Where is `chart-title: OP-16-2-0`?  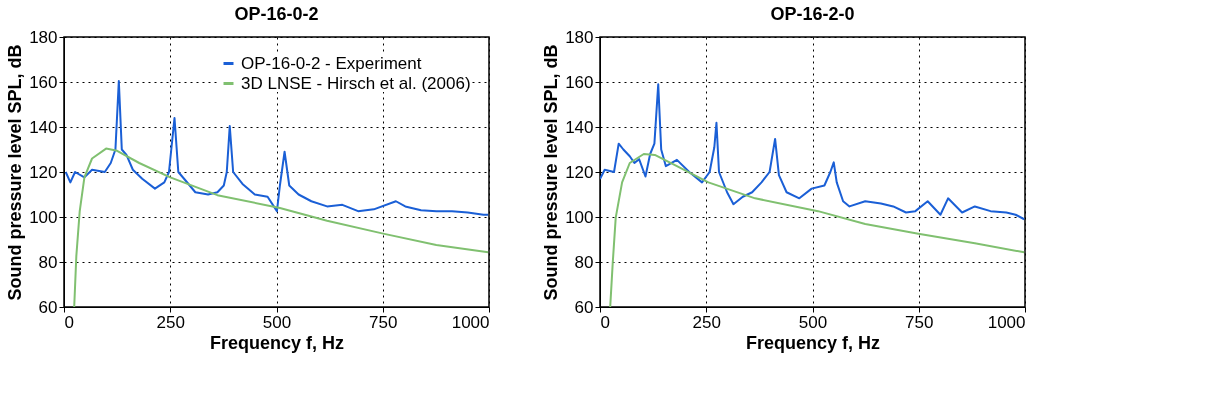
chart-title: OP-16-2-0 is located at coordinates (812, 14).